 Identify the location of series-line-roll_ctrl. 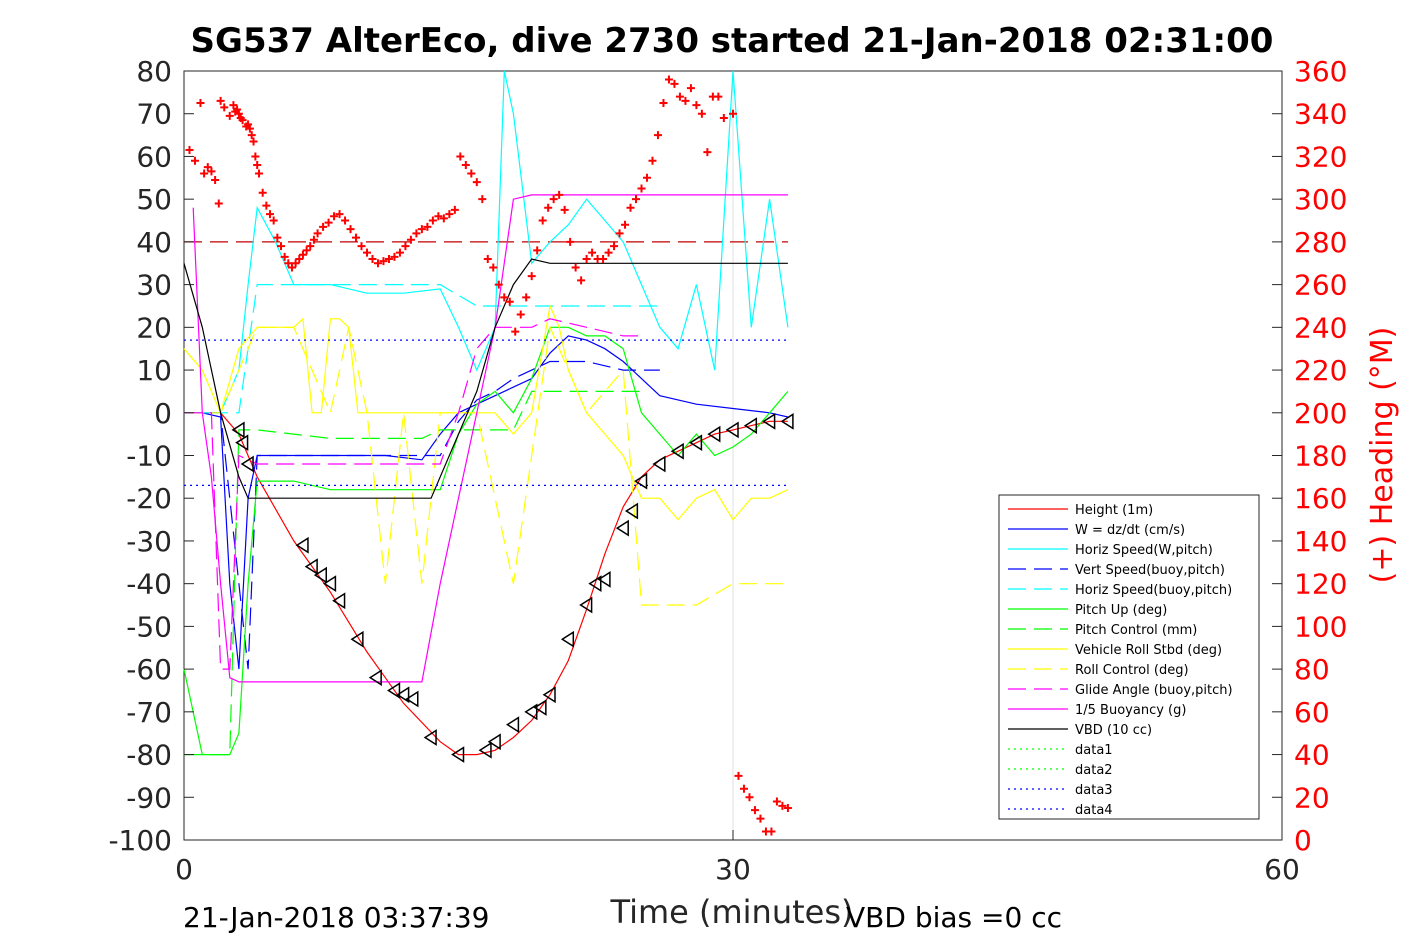
(486, 465).